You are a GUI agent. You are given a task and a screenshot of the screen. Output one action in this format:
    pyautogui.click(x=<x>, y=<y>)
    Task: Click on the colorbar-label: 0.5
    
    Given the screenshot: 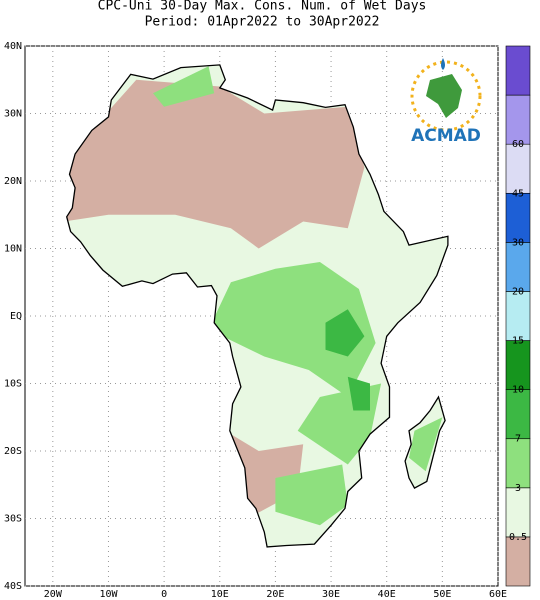 What is the action you would take?
    pyautogui.click(x=518, y=537)
    